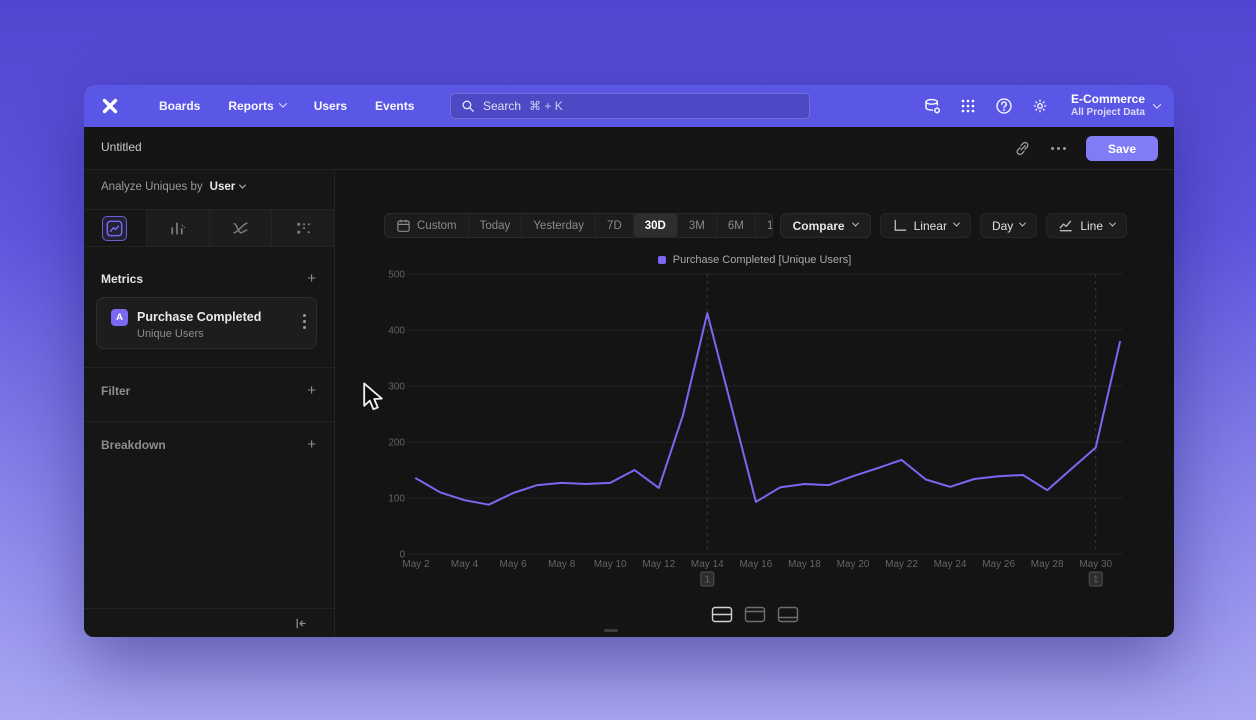 The width and height of the screenshot is (1256, 720). What do you see at coordinates (396, 499) in the screenshot?
I see `svg-text: 100` at bounding box center [396, 499].